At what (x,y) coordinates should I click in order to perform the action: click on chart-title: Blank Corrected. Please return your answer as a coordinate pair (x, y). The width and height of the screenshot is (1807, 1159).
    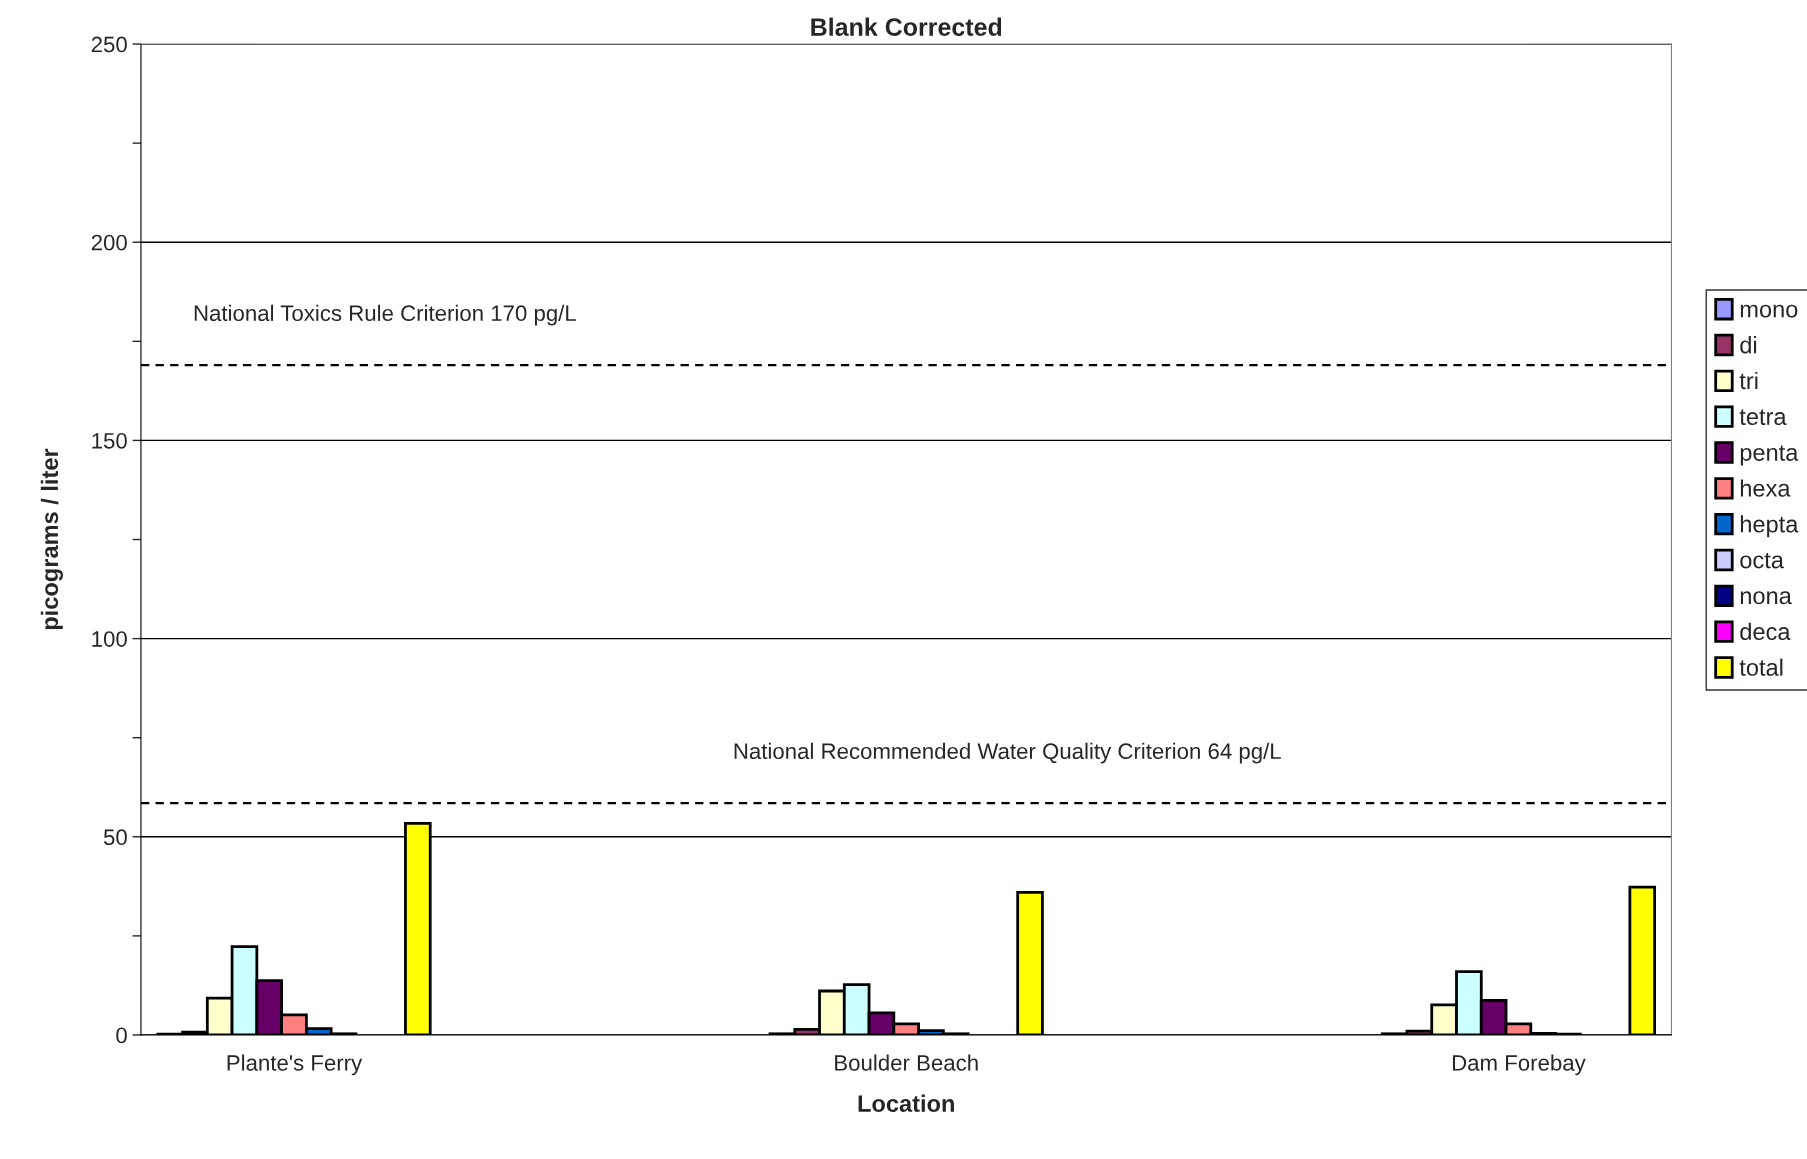
    Looking at the image, I should click on (906, 26).